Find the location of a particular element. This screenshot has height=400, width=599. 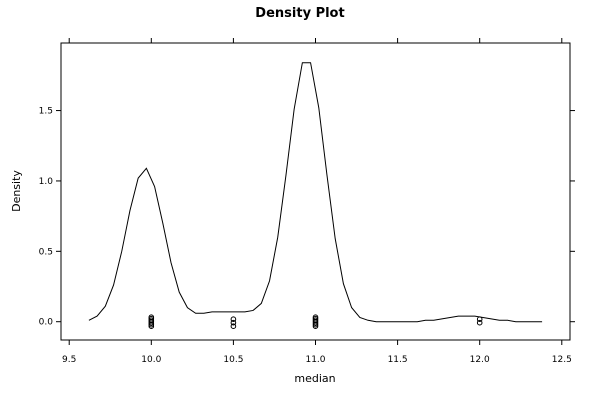

x-tick-label: 11.5 is located at coordinates (398, 360).